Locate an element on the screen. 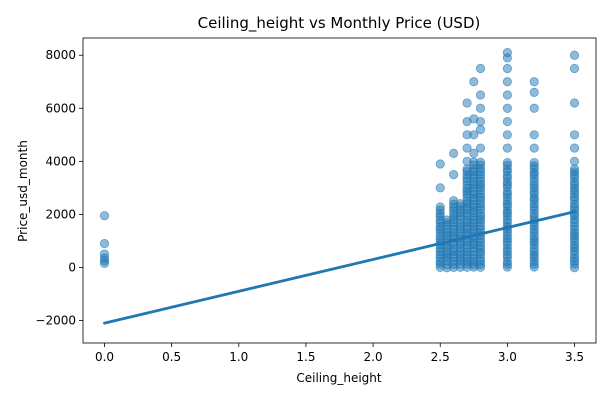  x-tick-label: 3.0 is located at coordinates (507, 357).